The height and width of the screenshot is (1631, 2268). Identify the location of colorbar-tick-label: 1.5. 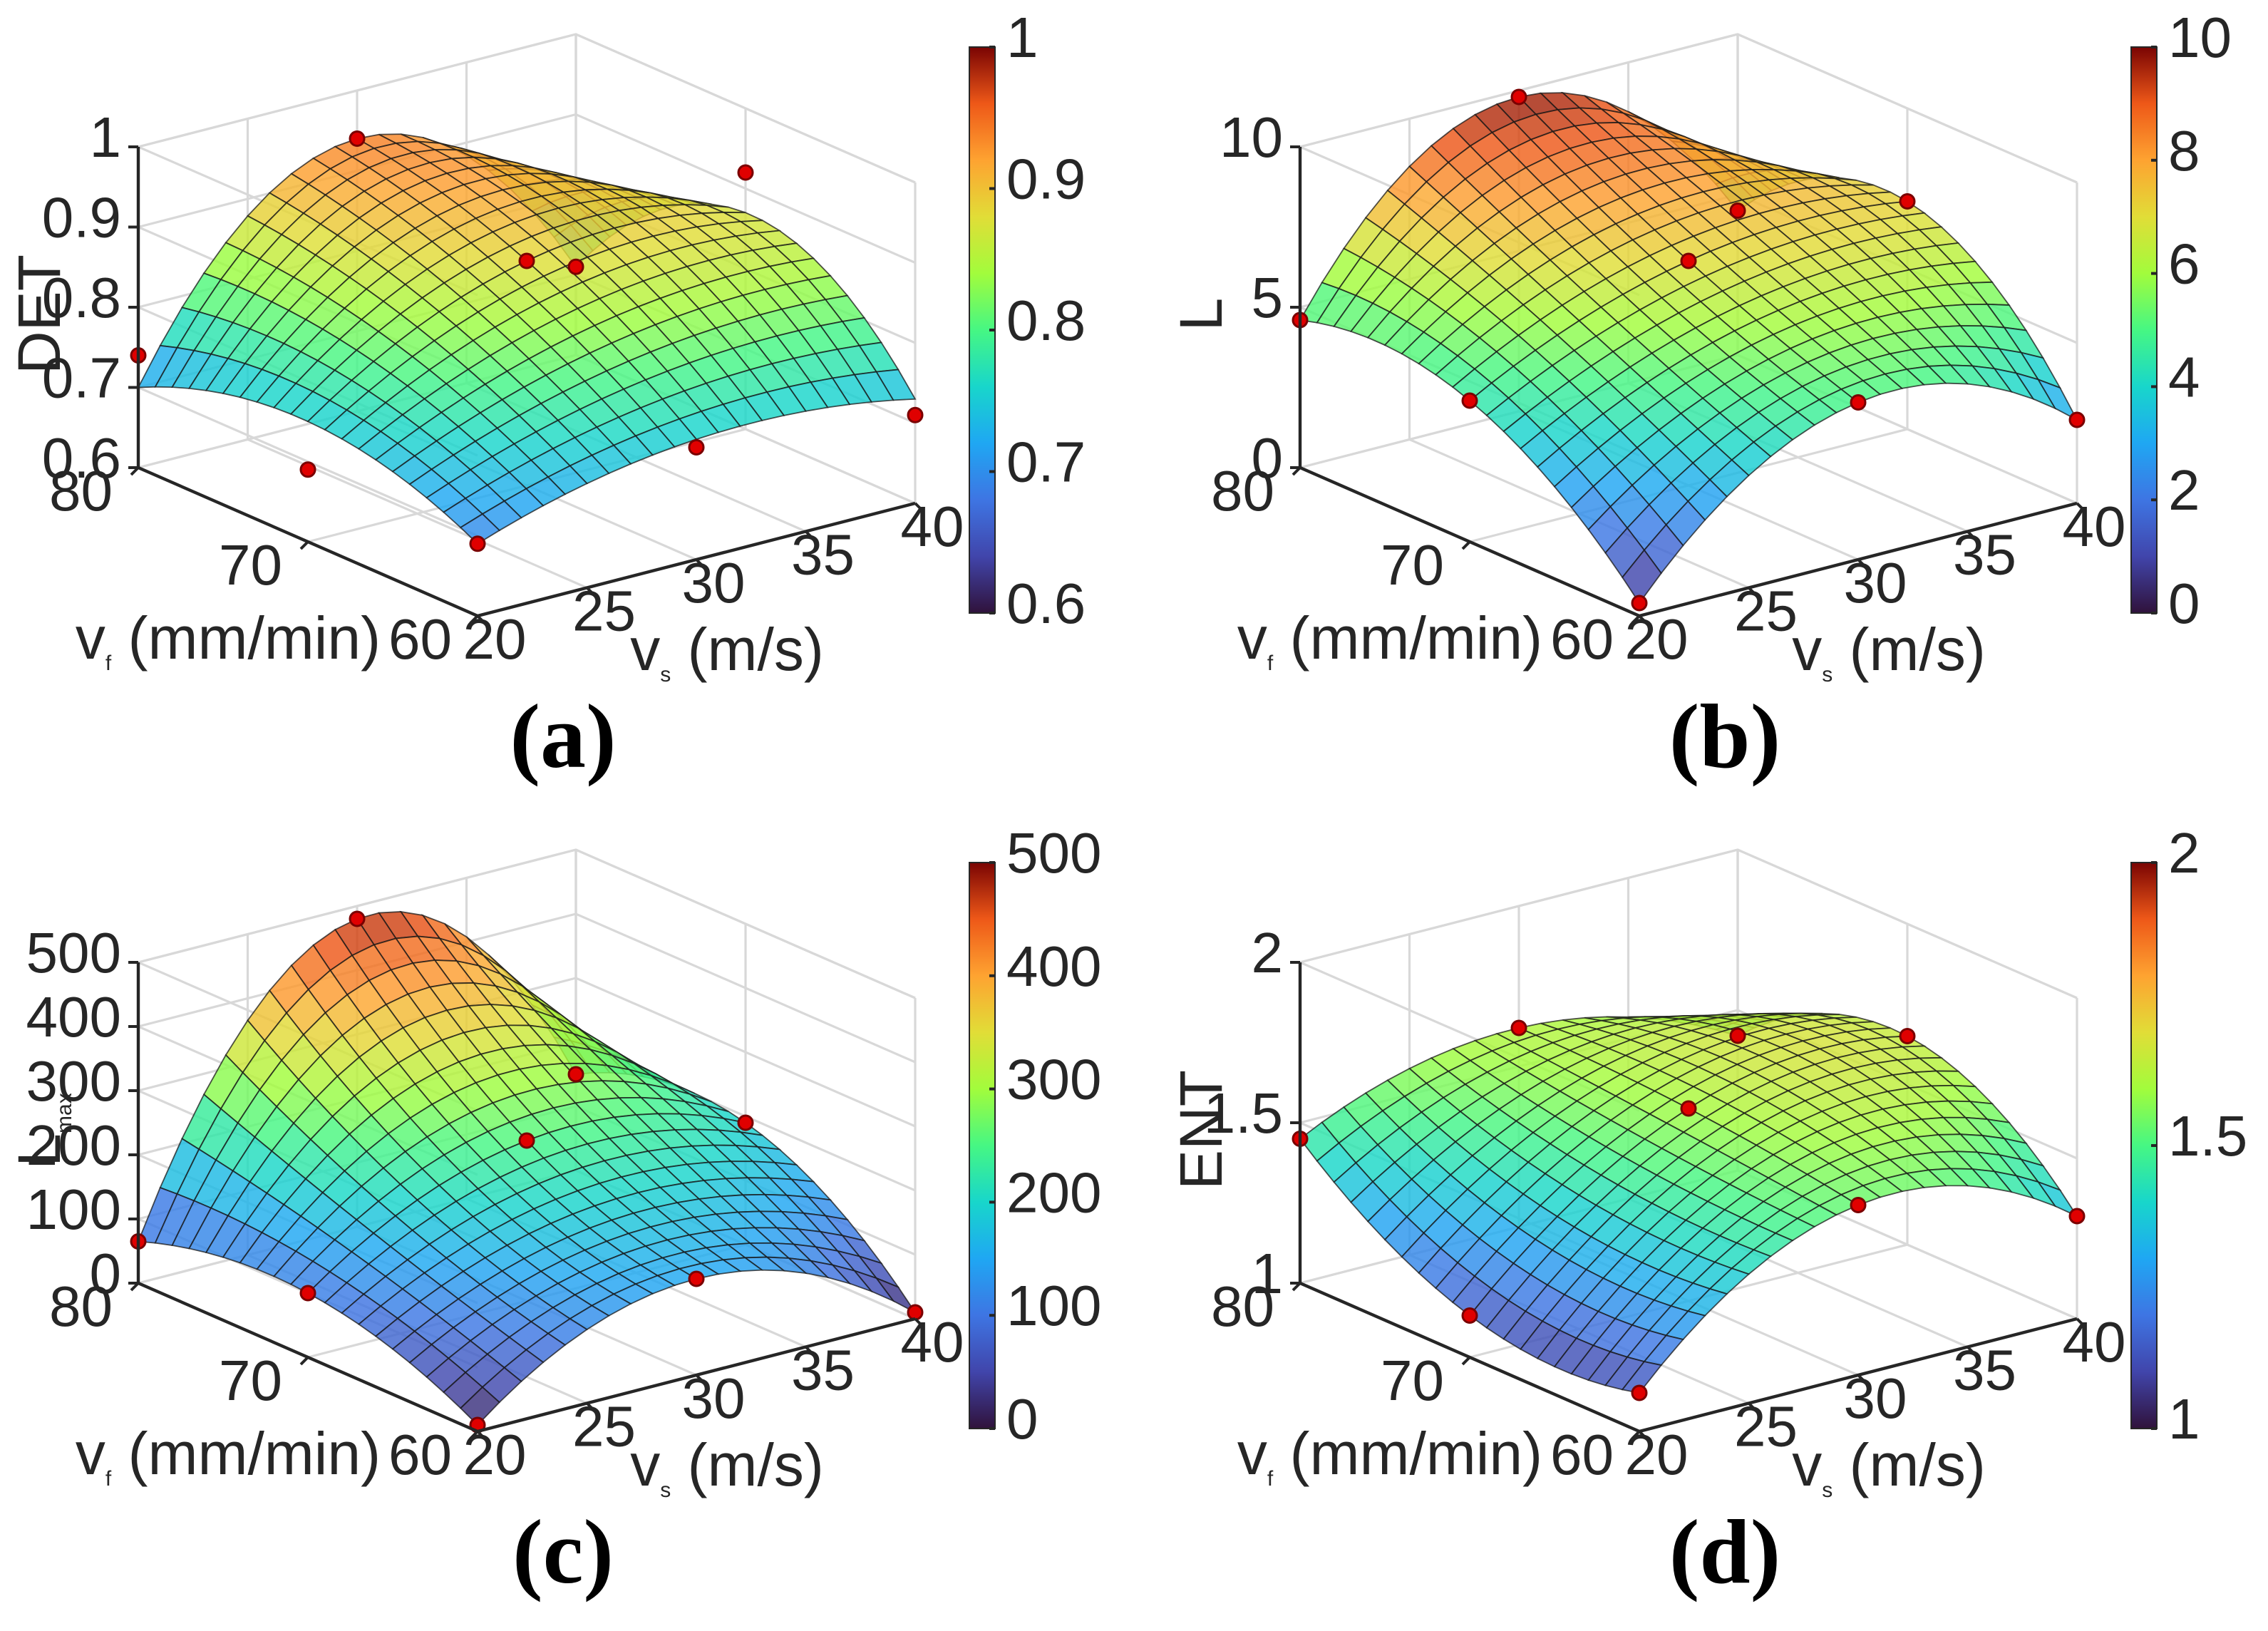
(2207, 1136).